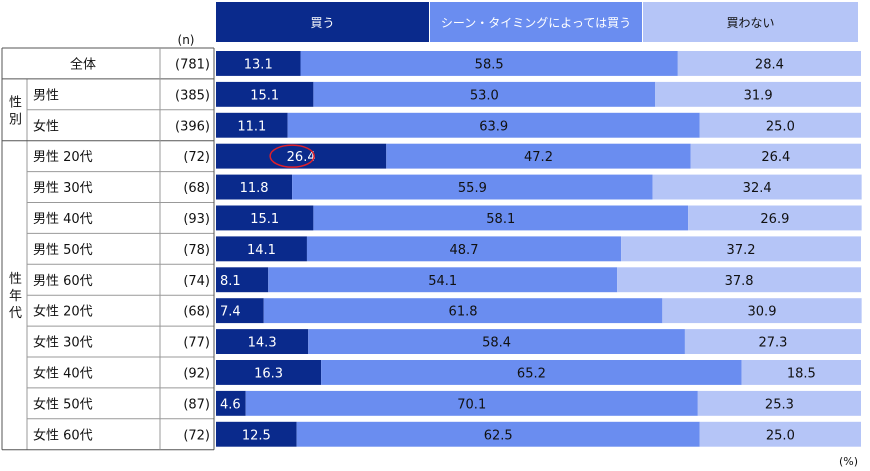 The height and width of the screenshot is (471, 870). Describe the element at coordinates (196, 404) in the screenshot. I see `row-n: (87)` at that location.